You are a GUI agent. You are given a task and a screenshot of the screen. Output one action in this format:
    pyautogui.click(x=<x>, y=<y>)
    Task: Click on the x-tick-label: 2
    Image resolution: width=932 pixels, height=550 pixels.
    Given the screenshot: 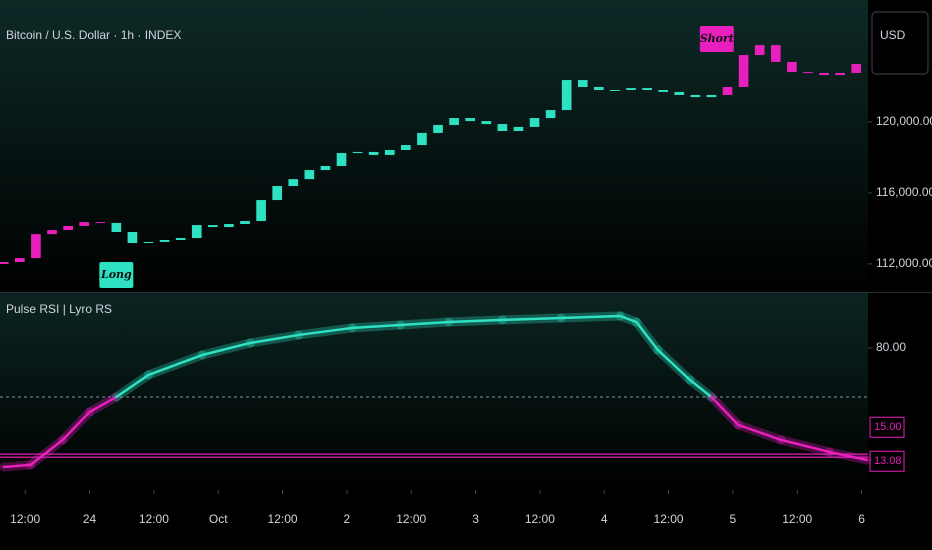 What is the action you would take?
    pyautogui.click(x=347, y=519)
    